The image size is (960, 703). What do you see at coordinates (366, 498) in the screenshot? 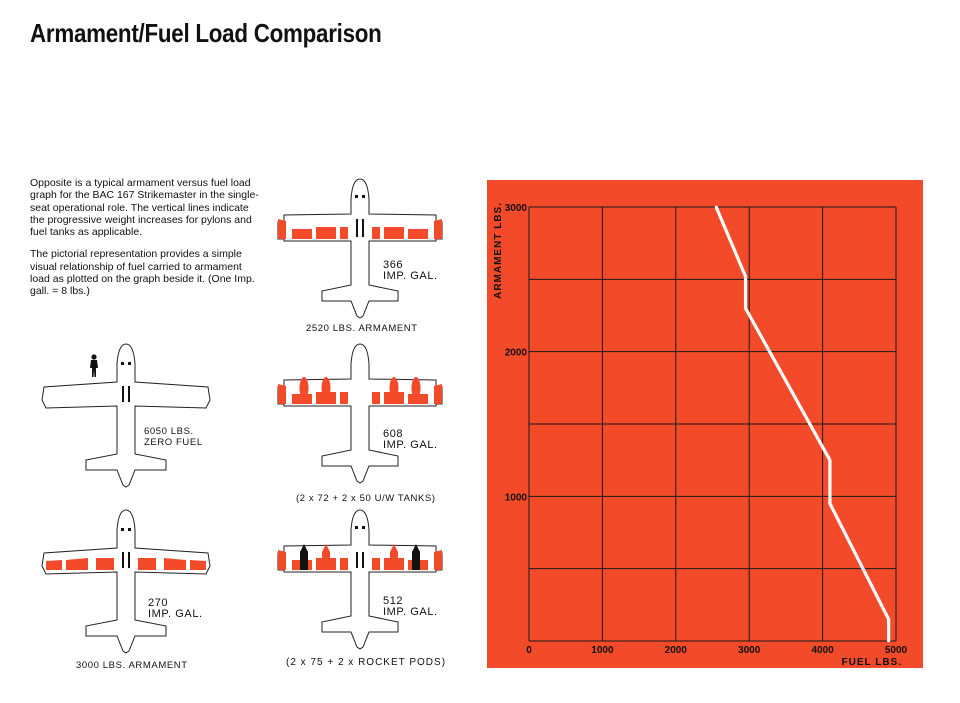
I see `plane-608-caption: (2 x 72 + 2 x 50 U/W TANKS)` at bounding box center [366, 498].